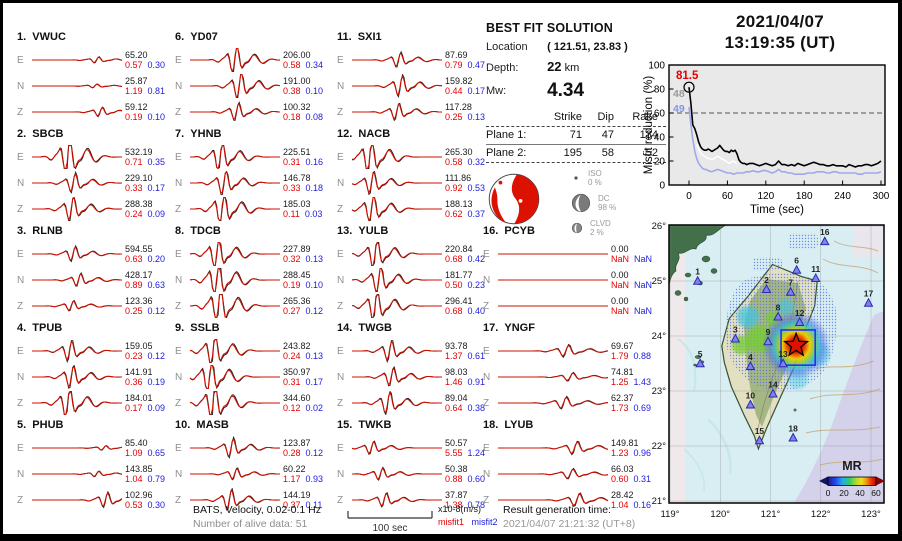  Describe the element at coordinates (660, 114) in the screenshot. I see `svg-text: 60` at that location.